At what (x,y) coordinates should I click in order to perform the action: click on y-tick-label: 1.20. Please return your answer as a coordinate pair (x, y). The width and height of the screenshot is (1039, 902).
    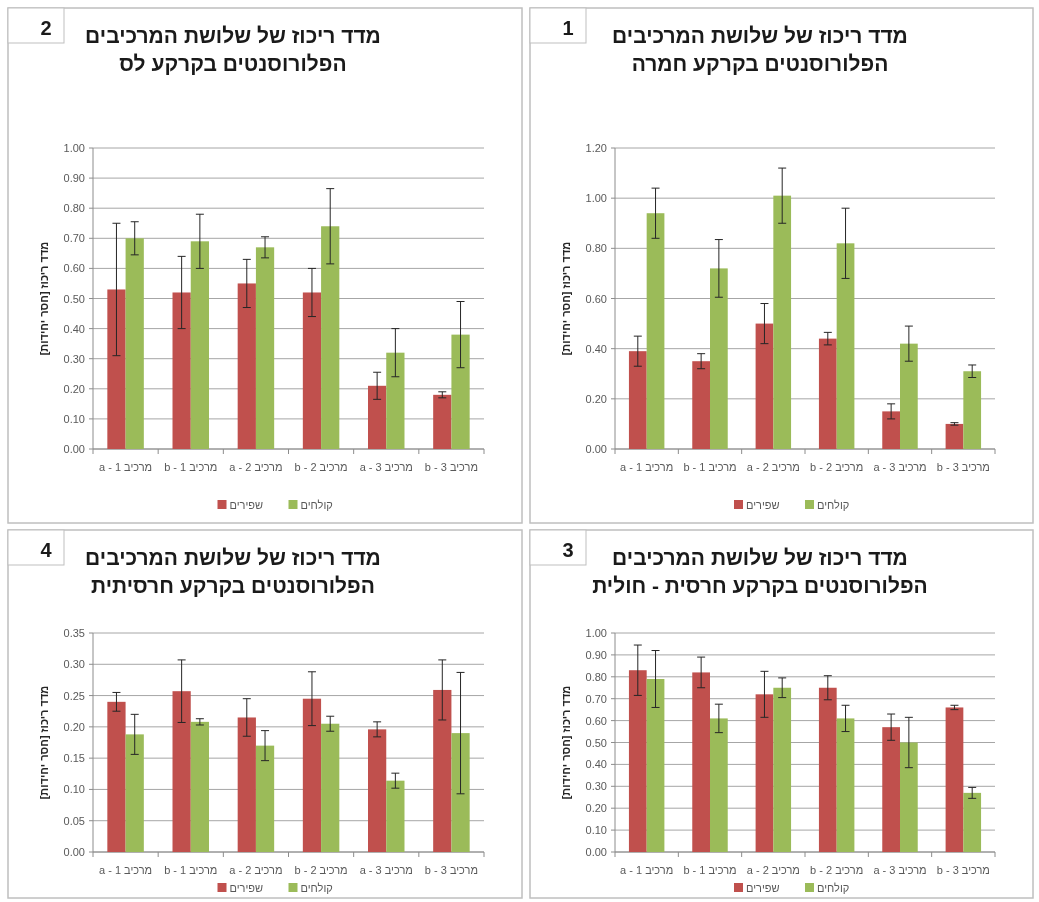
    Looking at the image, I should click on (596, 148).